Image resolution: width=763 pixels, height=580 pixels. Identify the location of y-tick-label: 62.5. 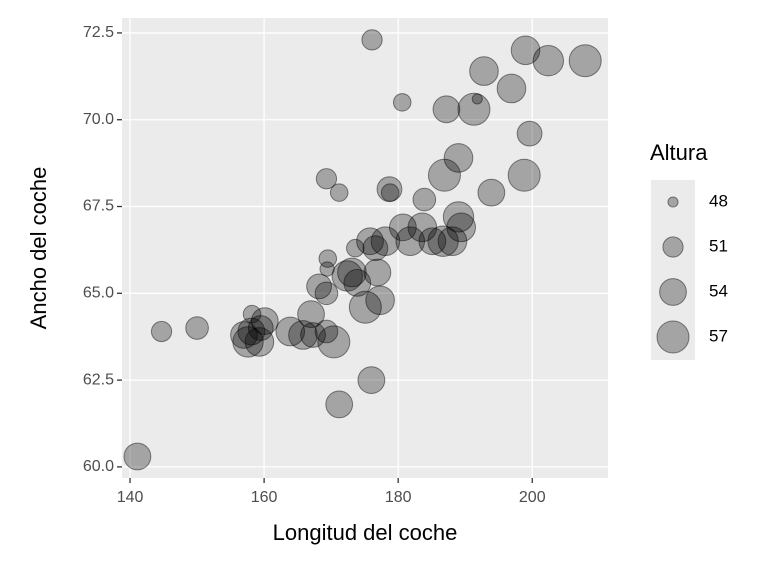
(98, 379).